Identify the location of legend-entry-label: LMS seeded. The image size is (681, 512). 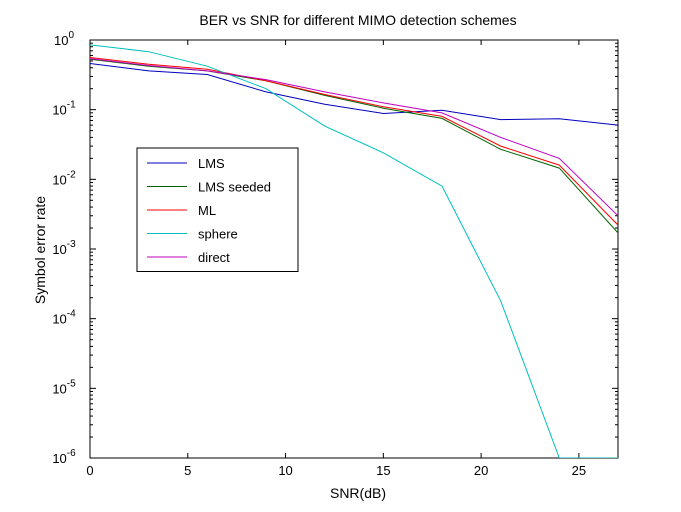
(234, 187).